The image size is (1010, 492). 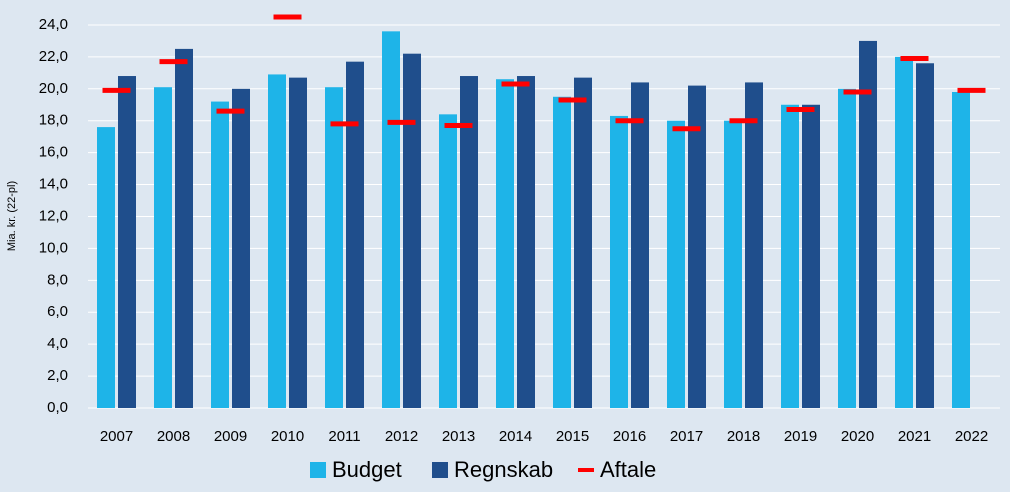 What do you see at coordinates (230, 436) in the screenshot?
I see `x-tick-label: 2009` at bounding box center [230, 436].